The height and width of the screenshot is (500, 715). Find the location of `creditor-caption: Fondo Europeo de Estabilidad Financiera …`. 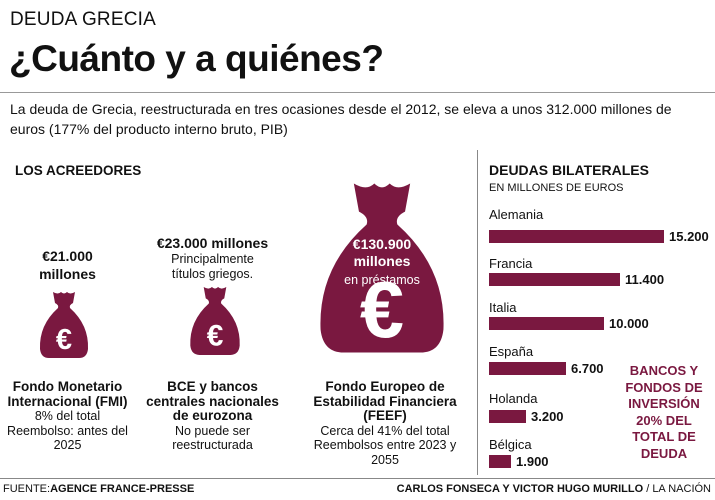

creditor-caption: Fondo Europeo de Estabilidad Financiera … is located at coordinates (385, 423).